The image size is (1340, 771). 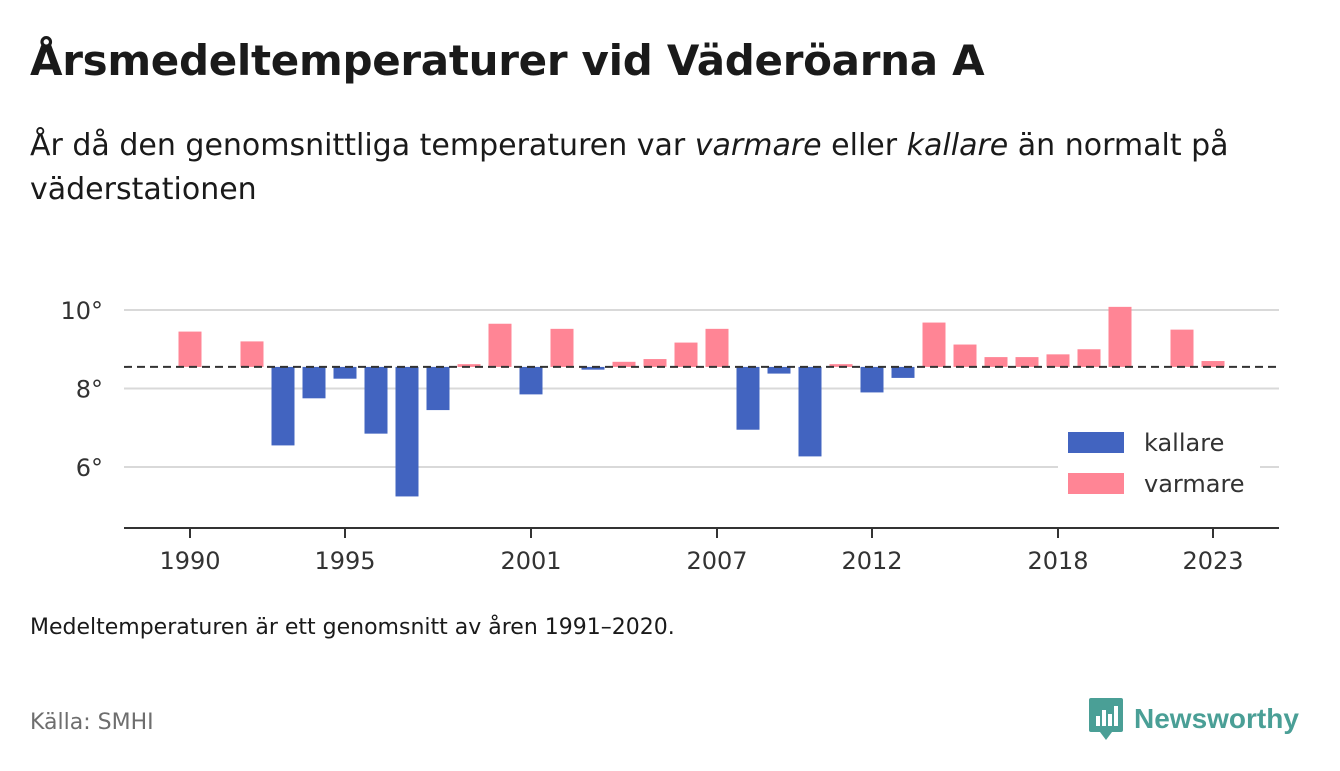 What do you see at coordinates (1184, 443) in the screenshot?
I see `legend-label-kallare: kallare` at bounding box center [1184, 443].